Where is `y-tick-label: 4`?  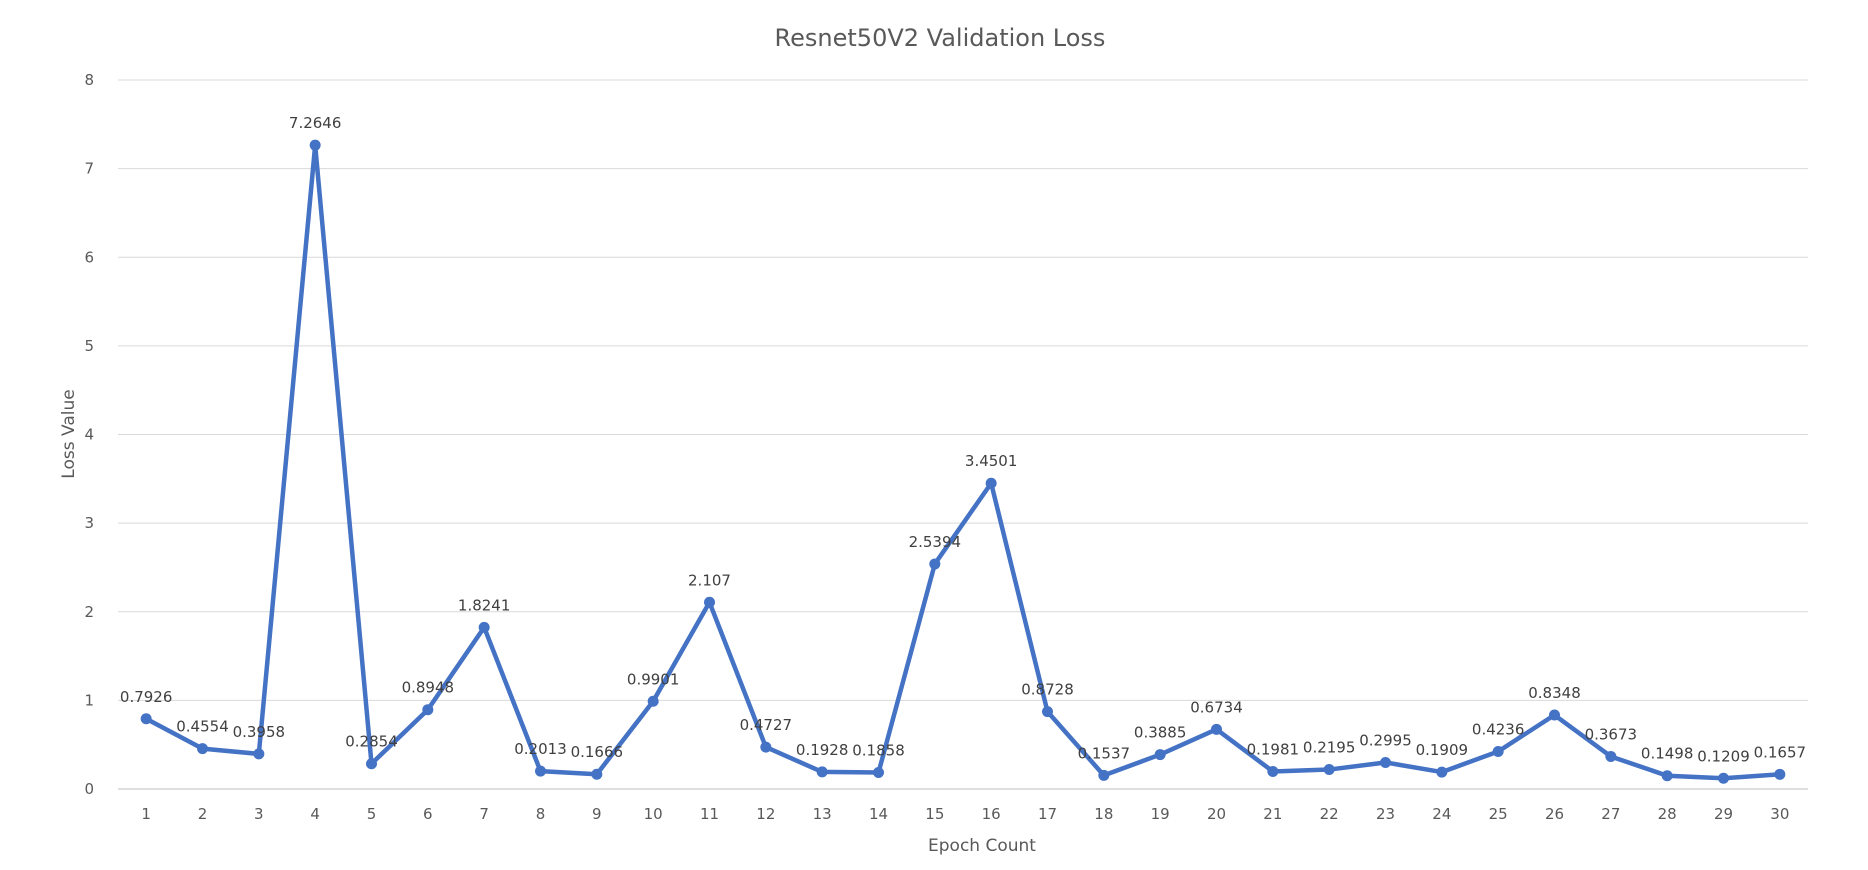 y-tick-label: 4 is located at coordinates (89, 435).